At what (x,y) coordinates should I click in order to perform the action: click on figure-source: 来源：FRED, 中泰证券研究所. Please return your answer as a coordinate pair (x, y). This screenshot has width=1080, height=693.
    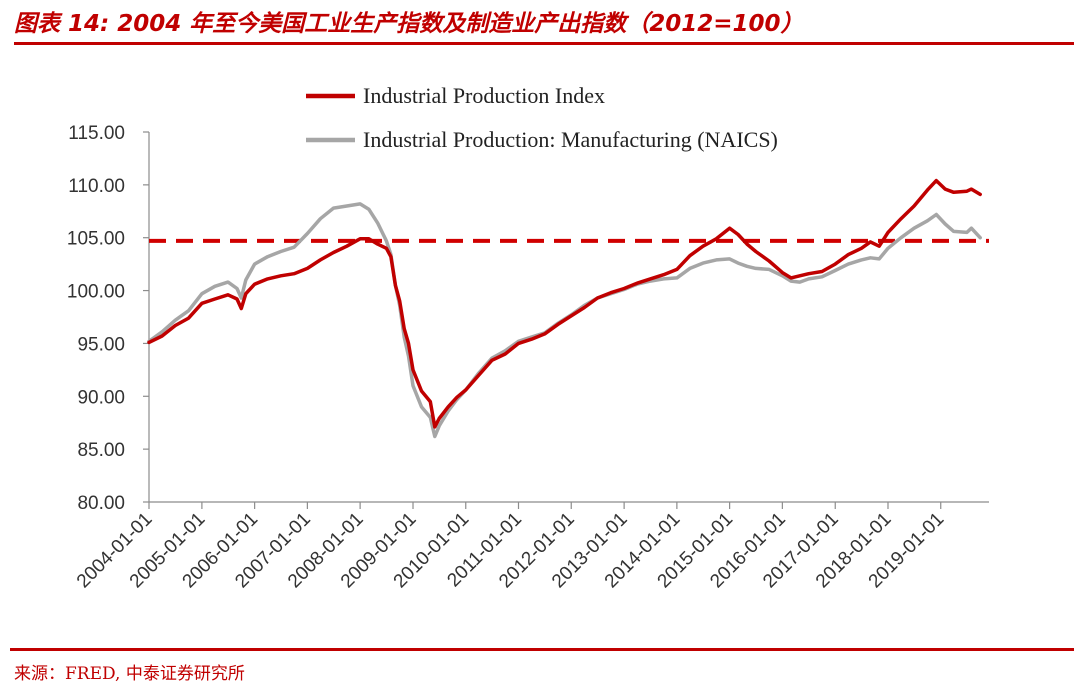
    Looking at the image, I should click on (129, 674).